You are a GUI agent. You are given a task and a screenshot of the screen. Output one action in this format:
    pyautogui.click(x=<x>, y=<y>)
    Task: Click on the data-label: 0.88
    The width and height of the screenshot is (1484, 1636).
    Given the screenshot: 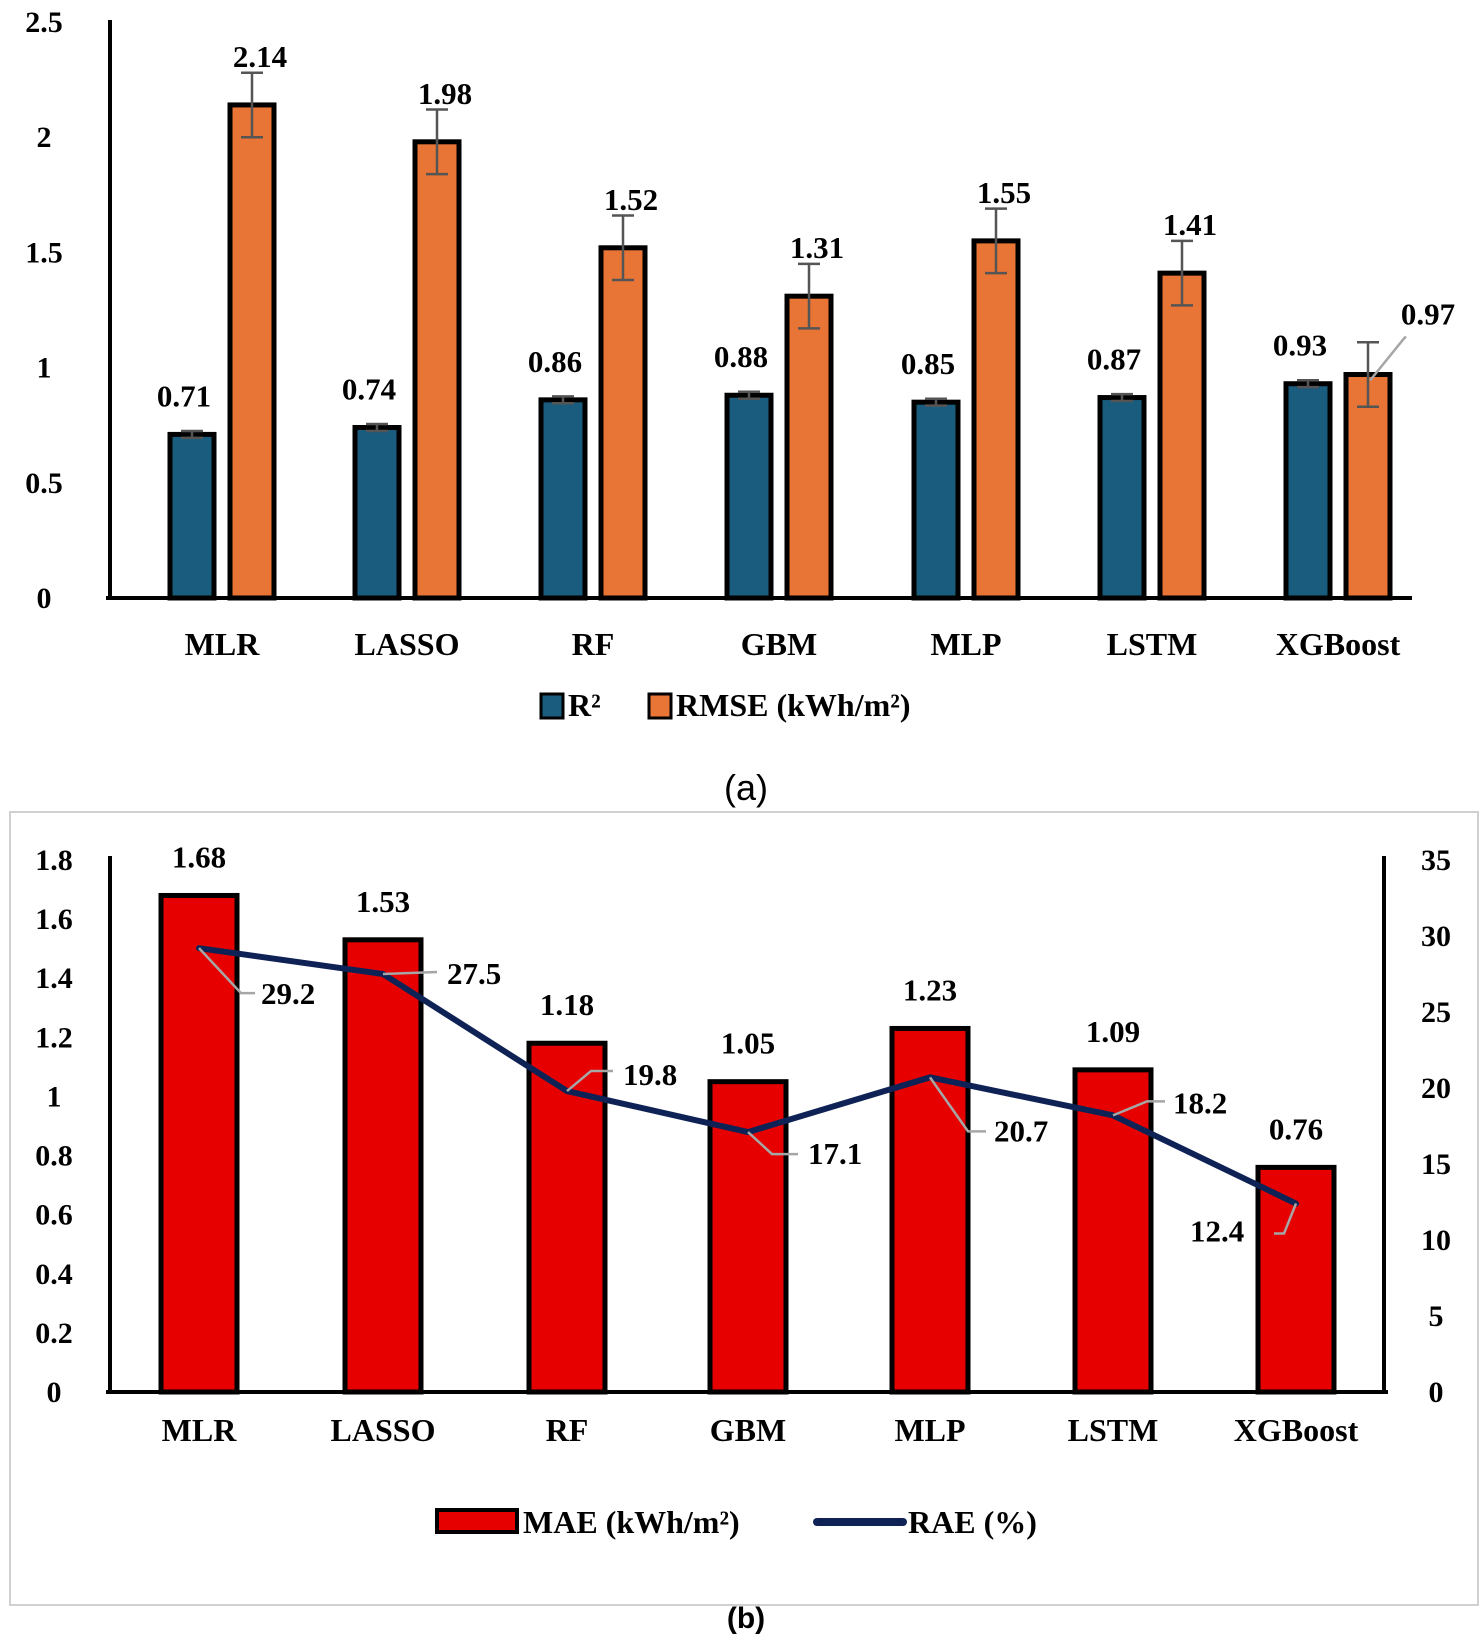 What is the action you would take?
    pyautogui.click(x=741, y=356)
    